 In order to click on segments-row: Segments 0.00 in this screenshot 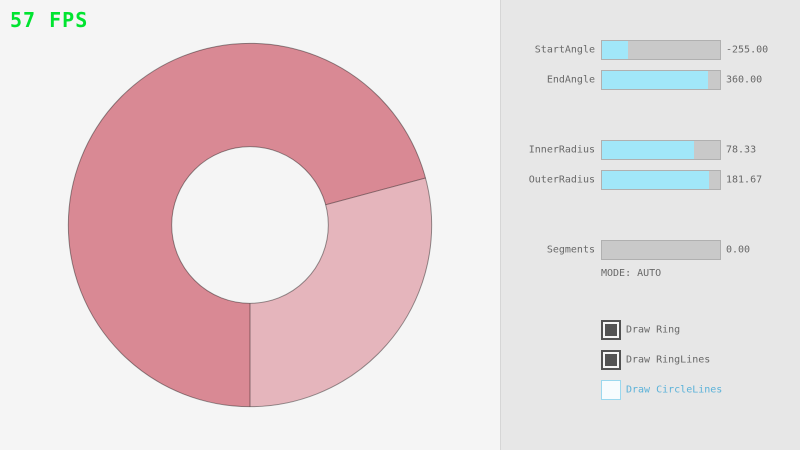, I will do `click(650, 250)`.